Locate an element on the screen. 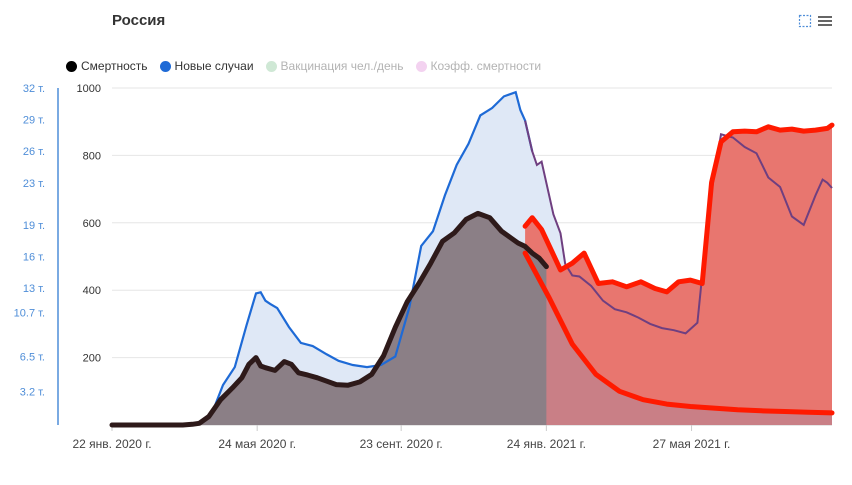 The image size is (852, 485). select-zoom-icon-glyph is located at coordinates (805, 21).